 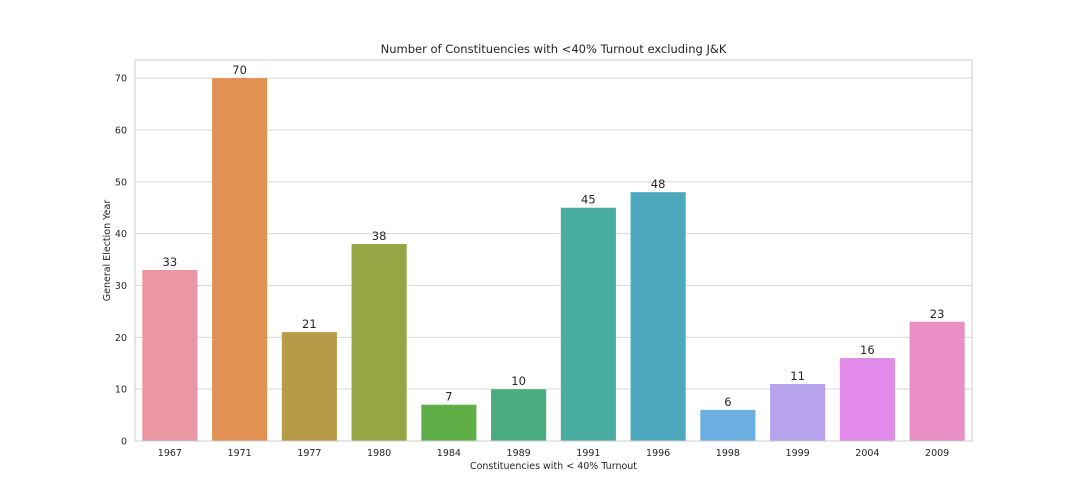 What do you see at coordinates (798, 453) in the screenshot?
I see `x-tick-label: 1999` at bounding box center [798, 453].